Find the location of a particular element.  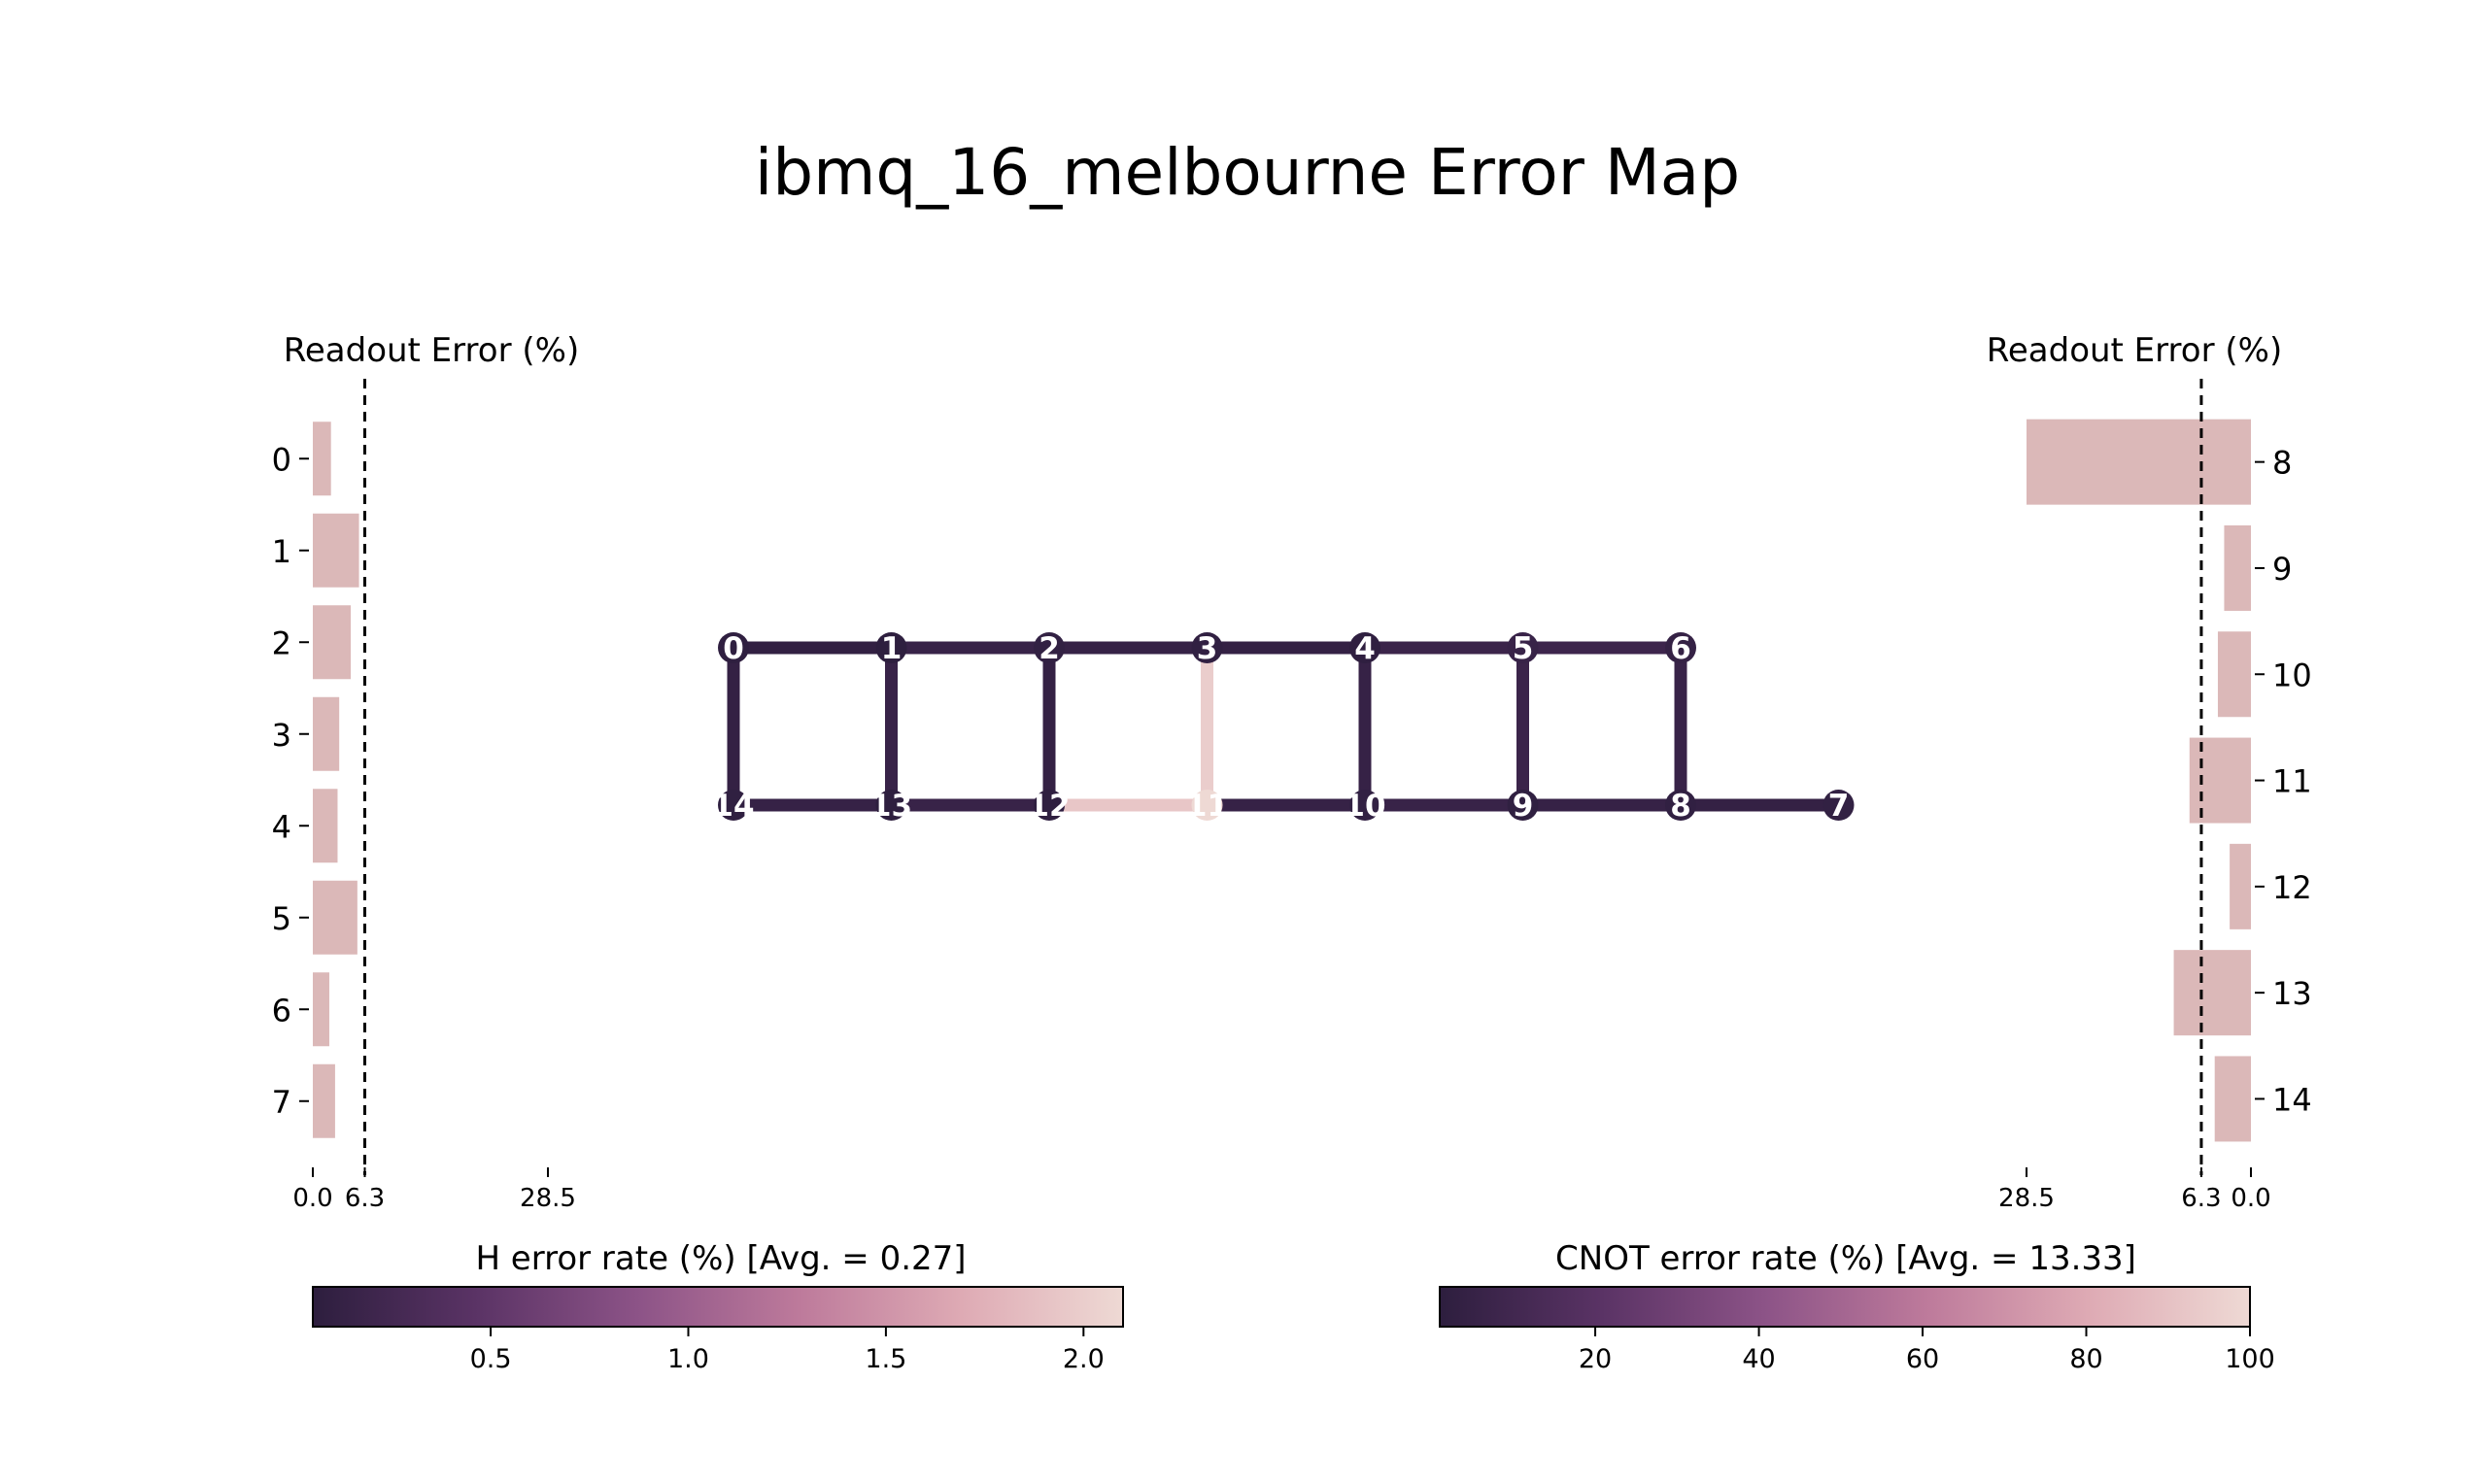

qubit-node-label-3: 3 is located at coordinates (1207, 648).